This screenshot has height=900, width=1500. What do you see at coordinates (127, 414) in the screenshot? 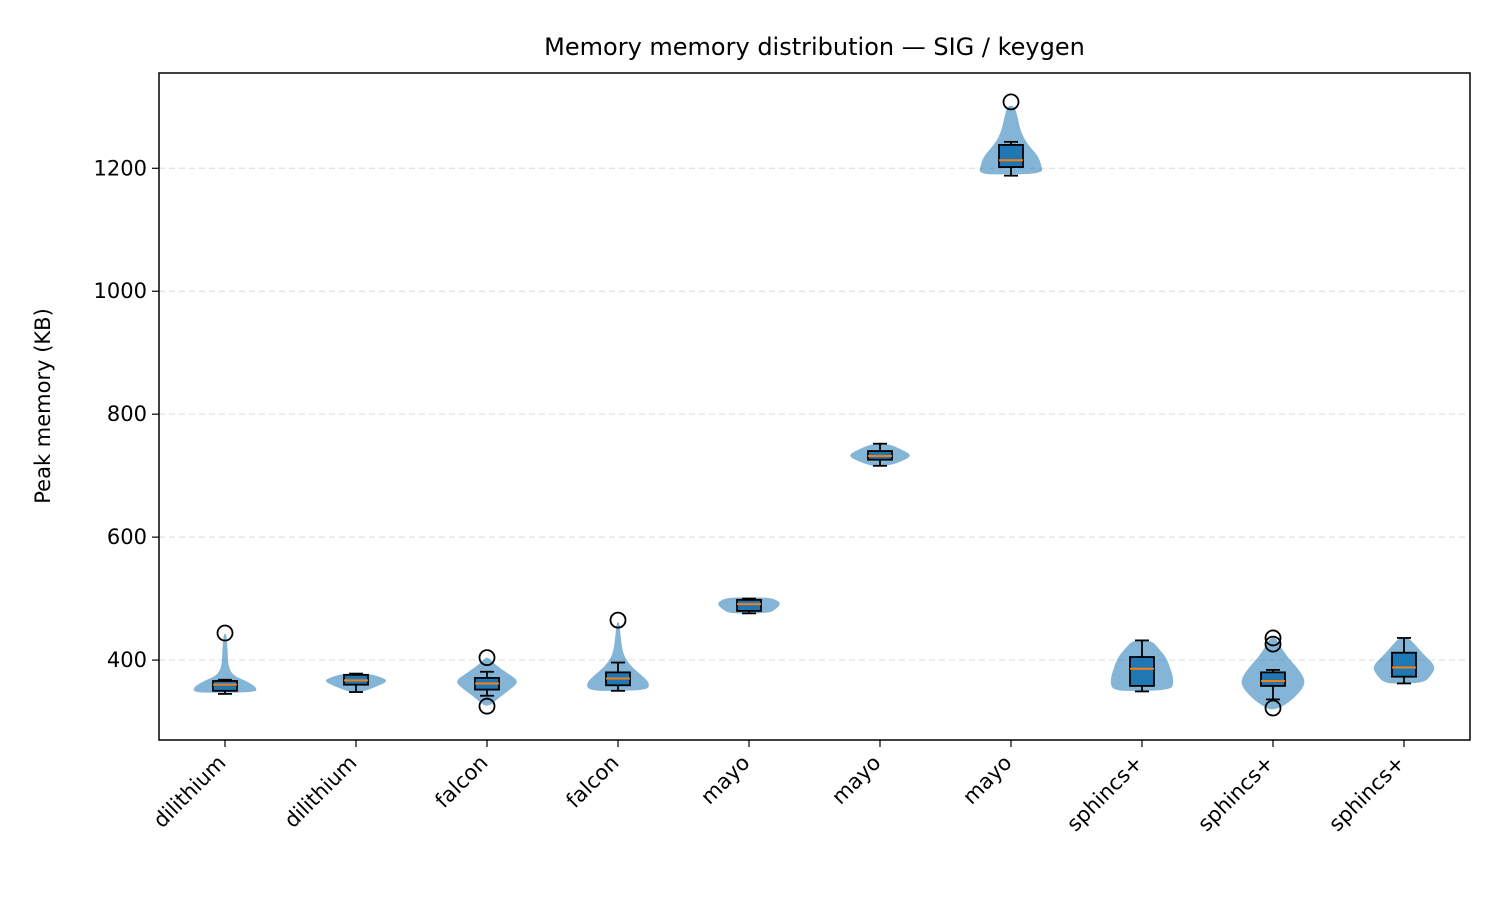
I see `y-tick-label: 800` at bounding box center [127, 414].